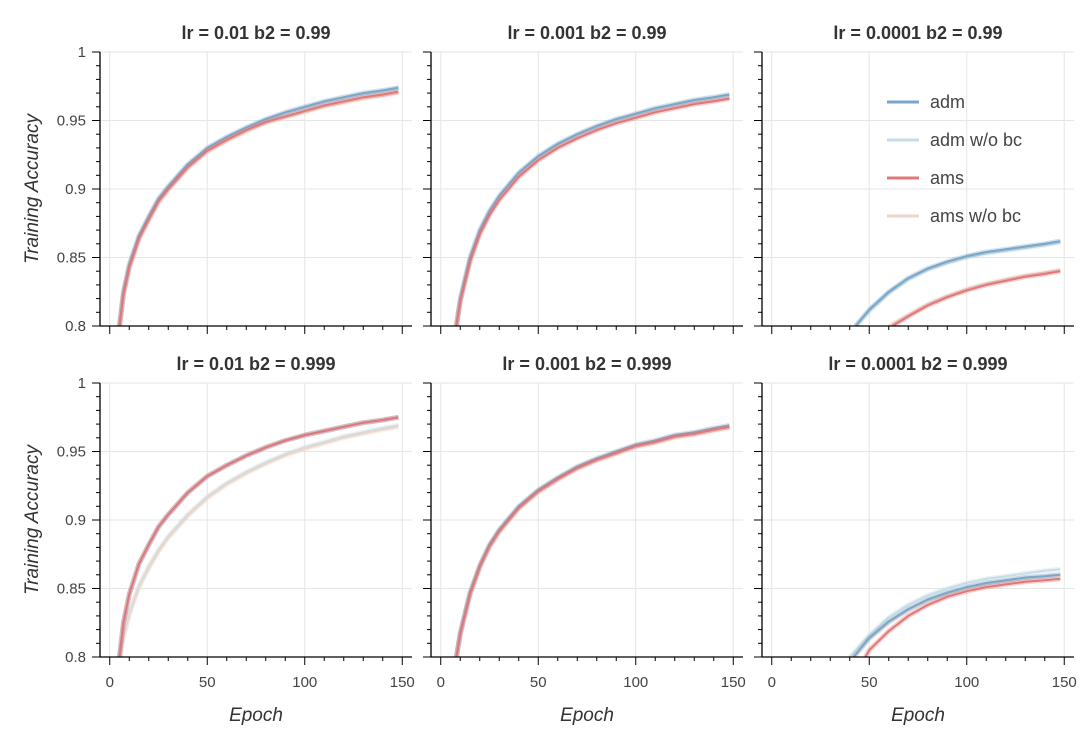 This screenshot has height=743, width=1080. I want to click on panel-6: 0 50 100 150 Epoch lr = 0.0001 b2 = 0.999, so click(915, 540).